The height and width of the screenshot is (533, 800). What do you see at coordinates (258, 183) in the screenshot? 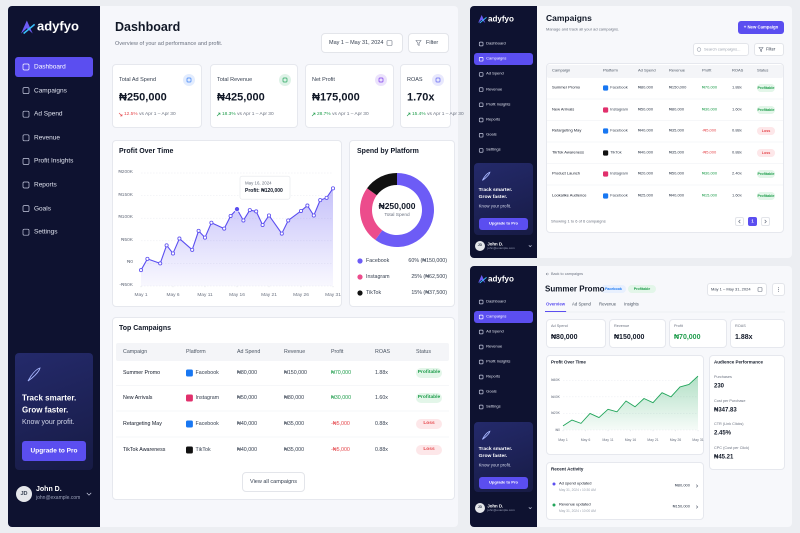
I see `tooltip-title: May 16, 2024` at bounding box center [258, 183].